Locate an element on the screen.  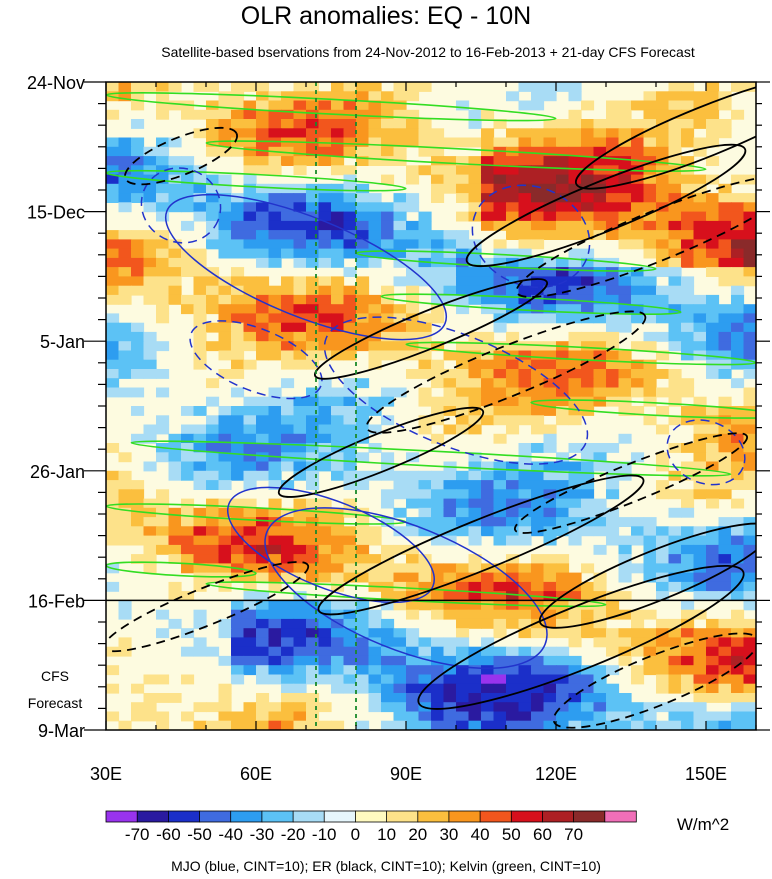
colorbar-label: -20 is located at coordinates (293, 834).